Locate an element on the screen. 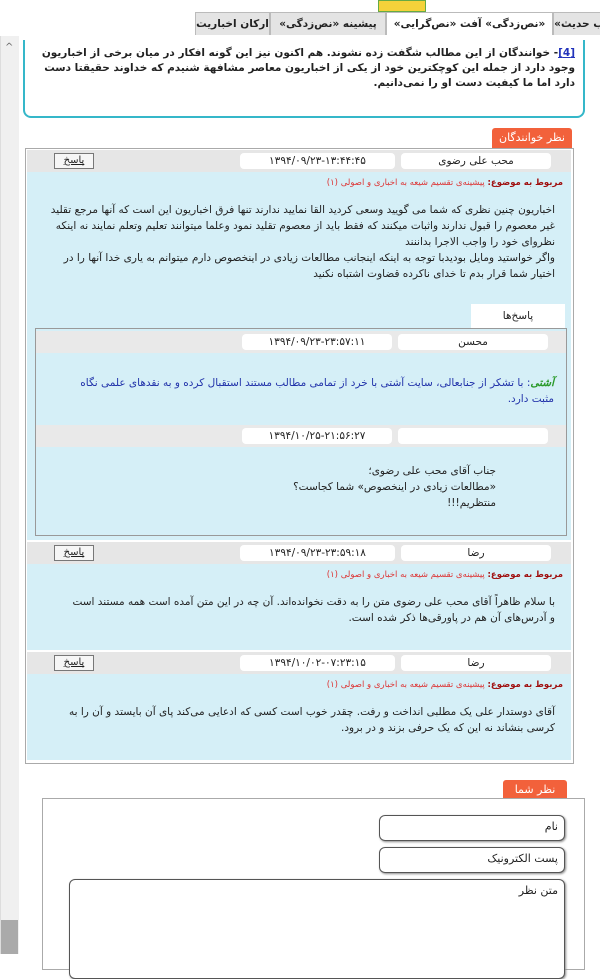 The image size is (600, 979). comment-header: رضا ۱۳۹۴/۱۰/۰۲-۰۷:۲۳:۱۵ پاسخ is located at coordinates (299, 663).